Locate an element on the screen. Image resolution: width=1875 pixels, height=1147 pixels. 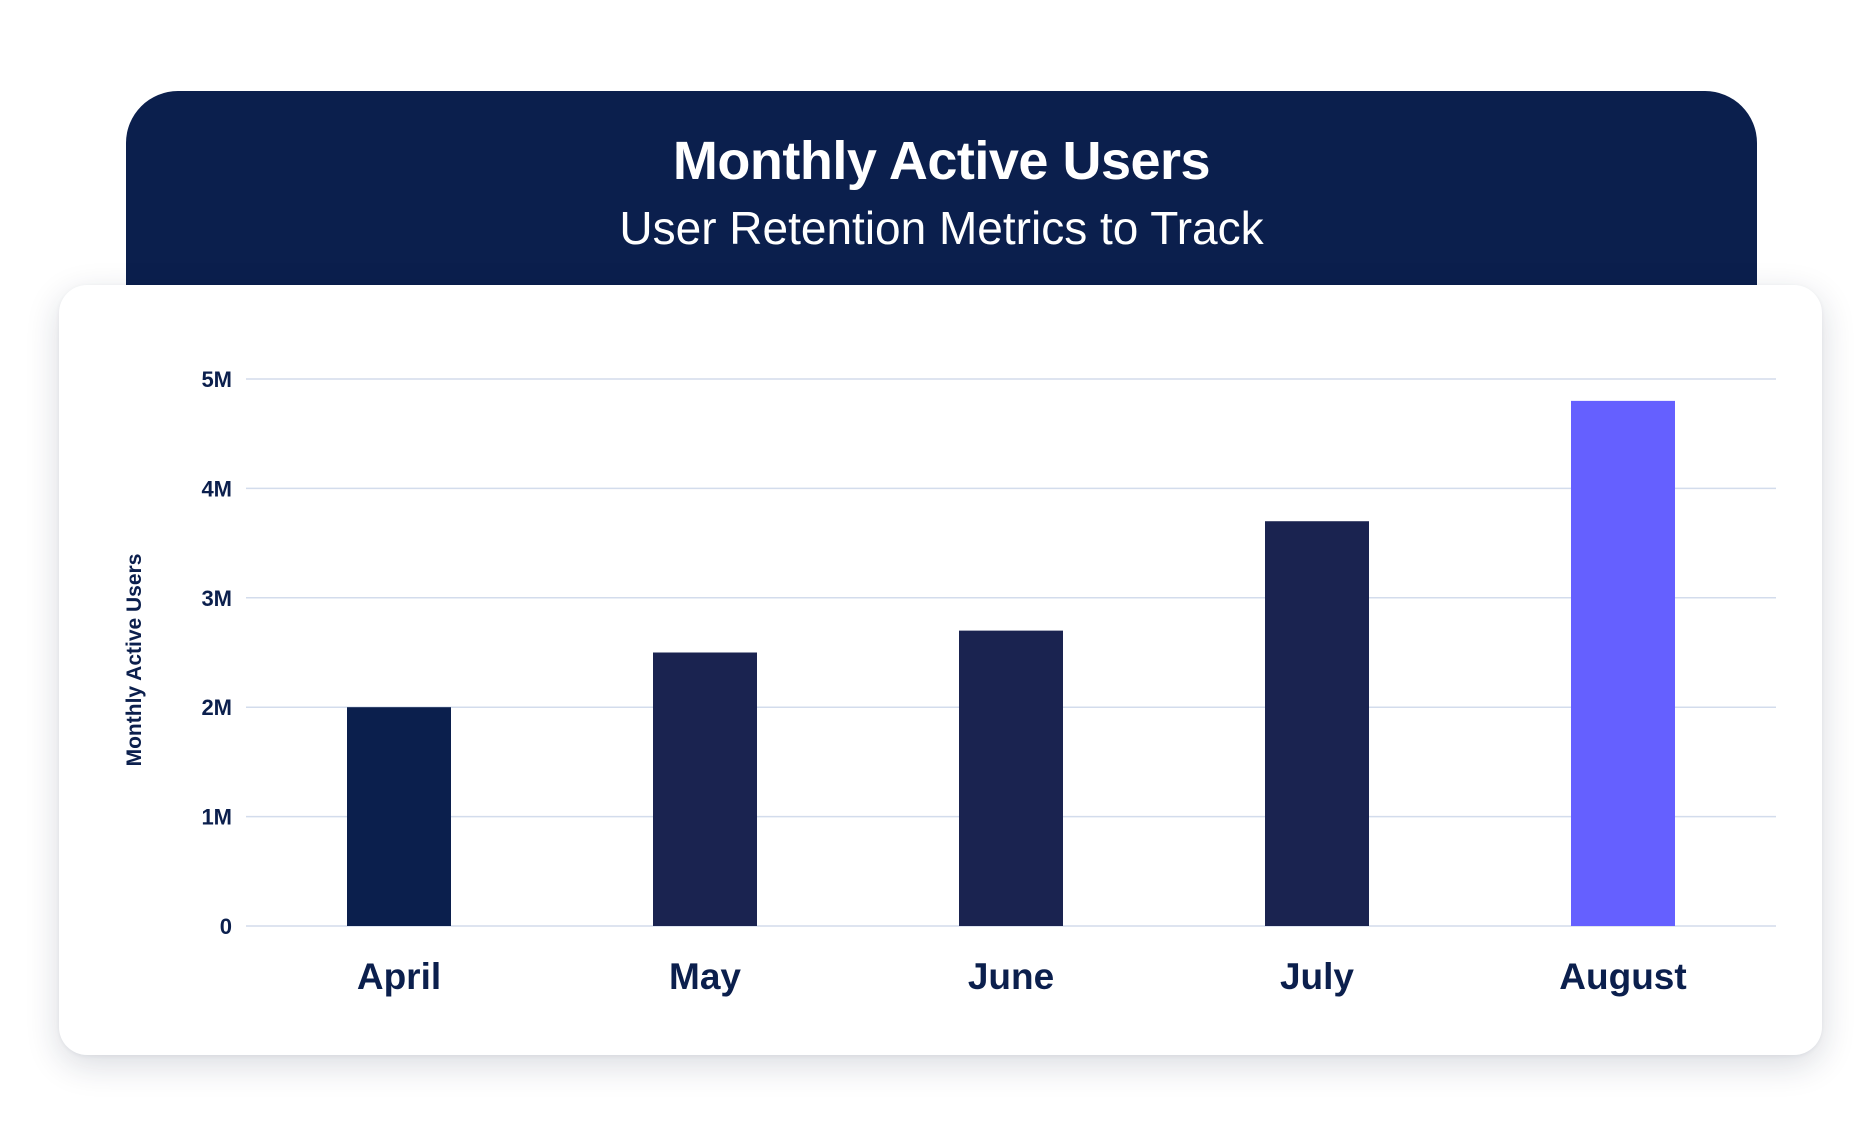
bar-august is located at coordinates (1623, 663).